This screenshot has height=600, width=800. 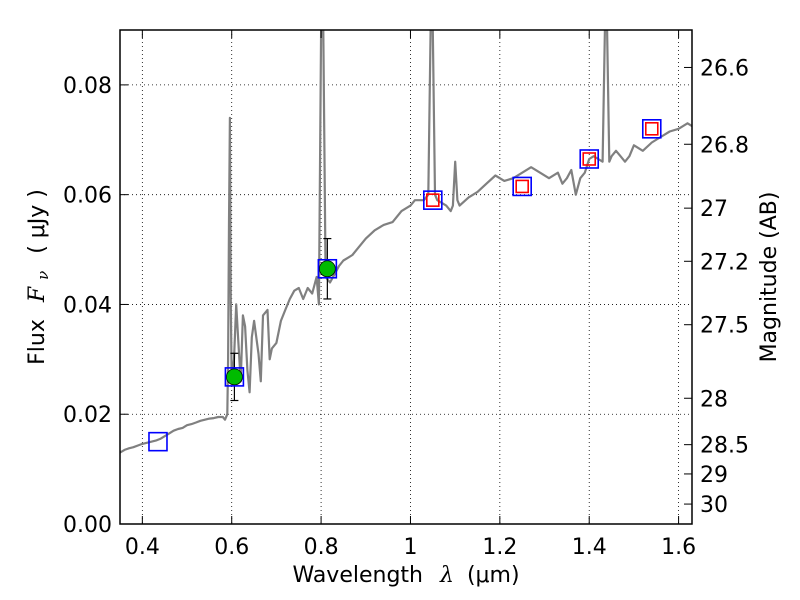 What do you see at coordinates (714, 505) in the screenshot?
I see `y2-tick-label: 30` at bounding box center [714, 505].